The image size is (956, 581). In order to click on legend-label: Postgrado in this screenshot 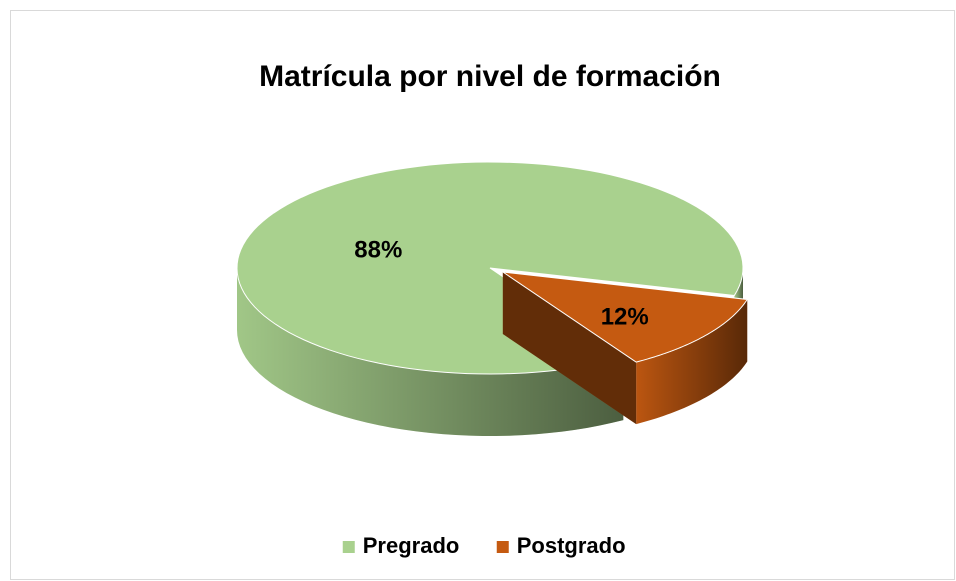, I will do `click(571, 545)`.